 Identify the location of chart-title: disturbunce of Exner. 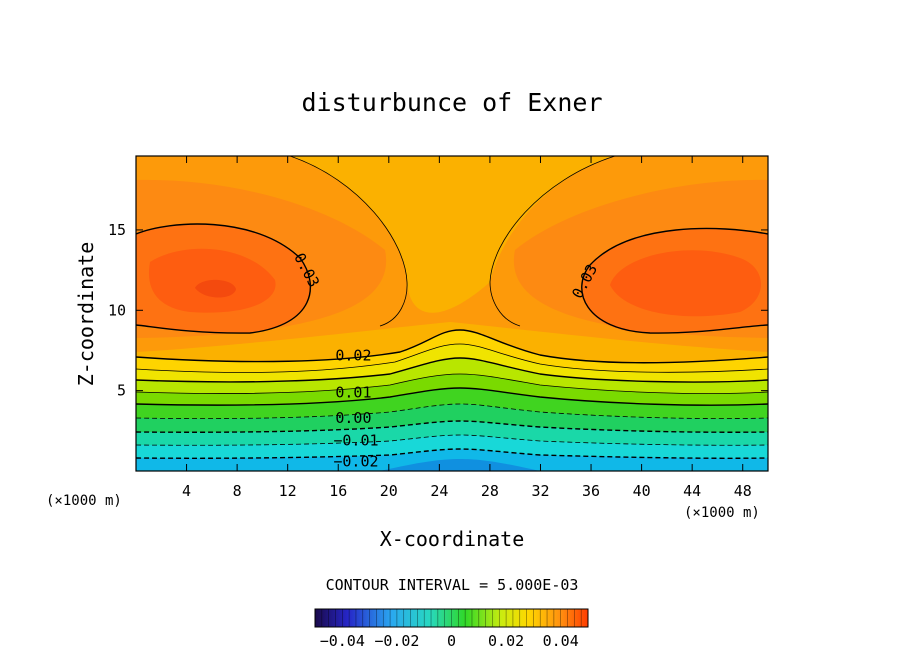
(451, 102).